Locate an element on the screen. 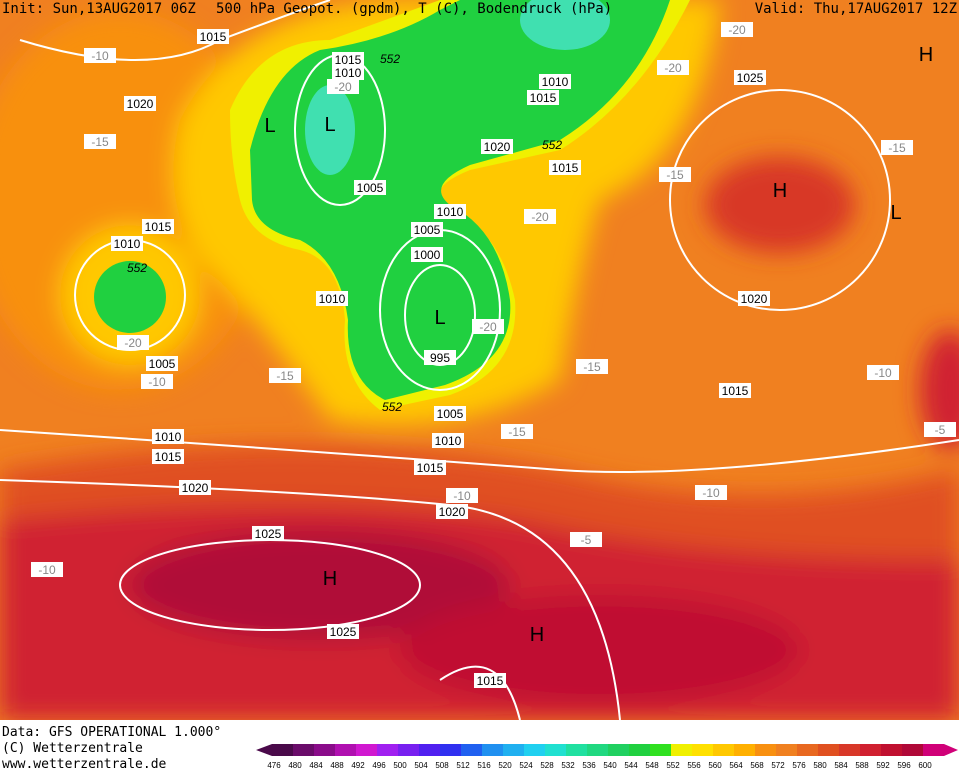 The image size is (959, 770). scale-label: 544 is located at coordinates (631, 765).